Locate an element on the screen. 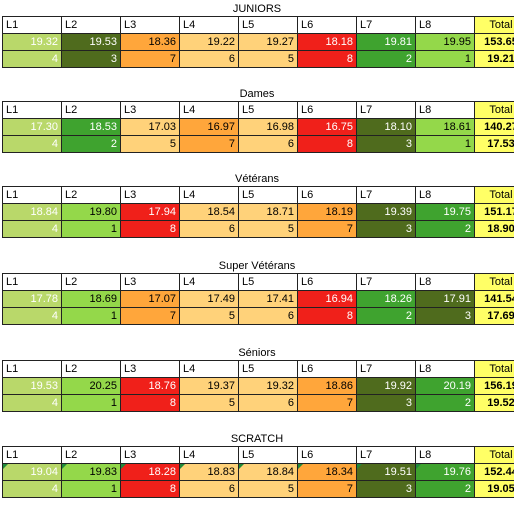 The height and width of the screenshot is (522, 514). cell: 17.94 is located at coordinates (150, 212).